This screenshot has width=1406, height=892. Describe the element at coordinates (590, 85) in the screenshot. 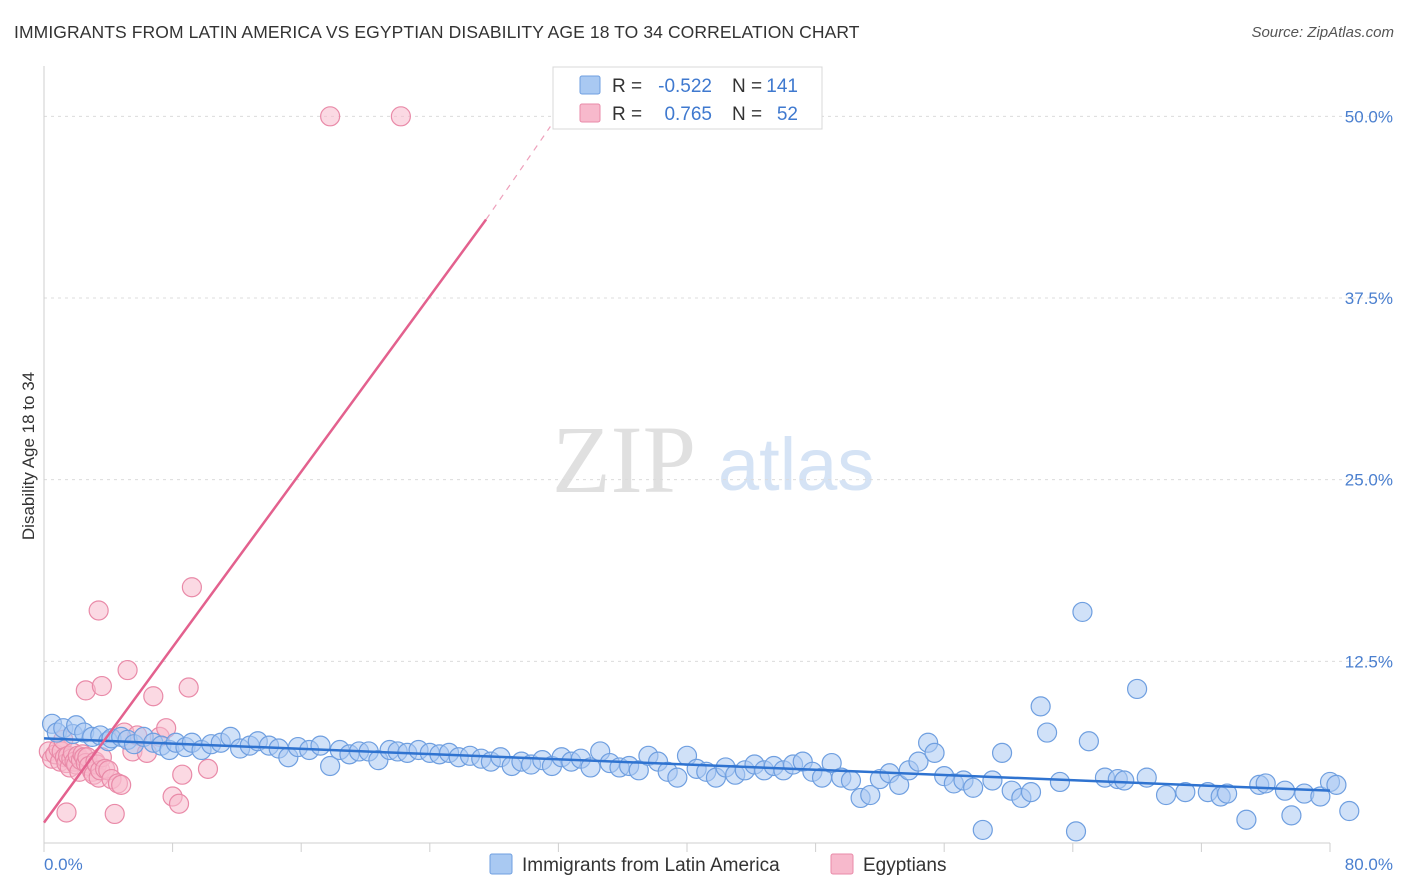

I see `legend-swatch-blue` at that location.